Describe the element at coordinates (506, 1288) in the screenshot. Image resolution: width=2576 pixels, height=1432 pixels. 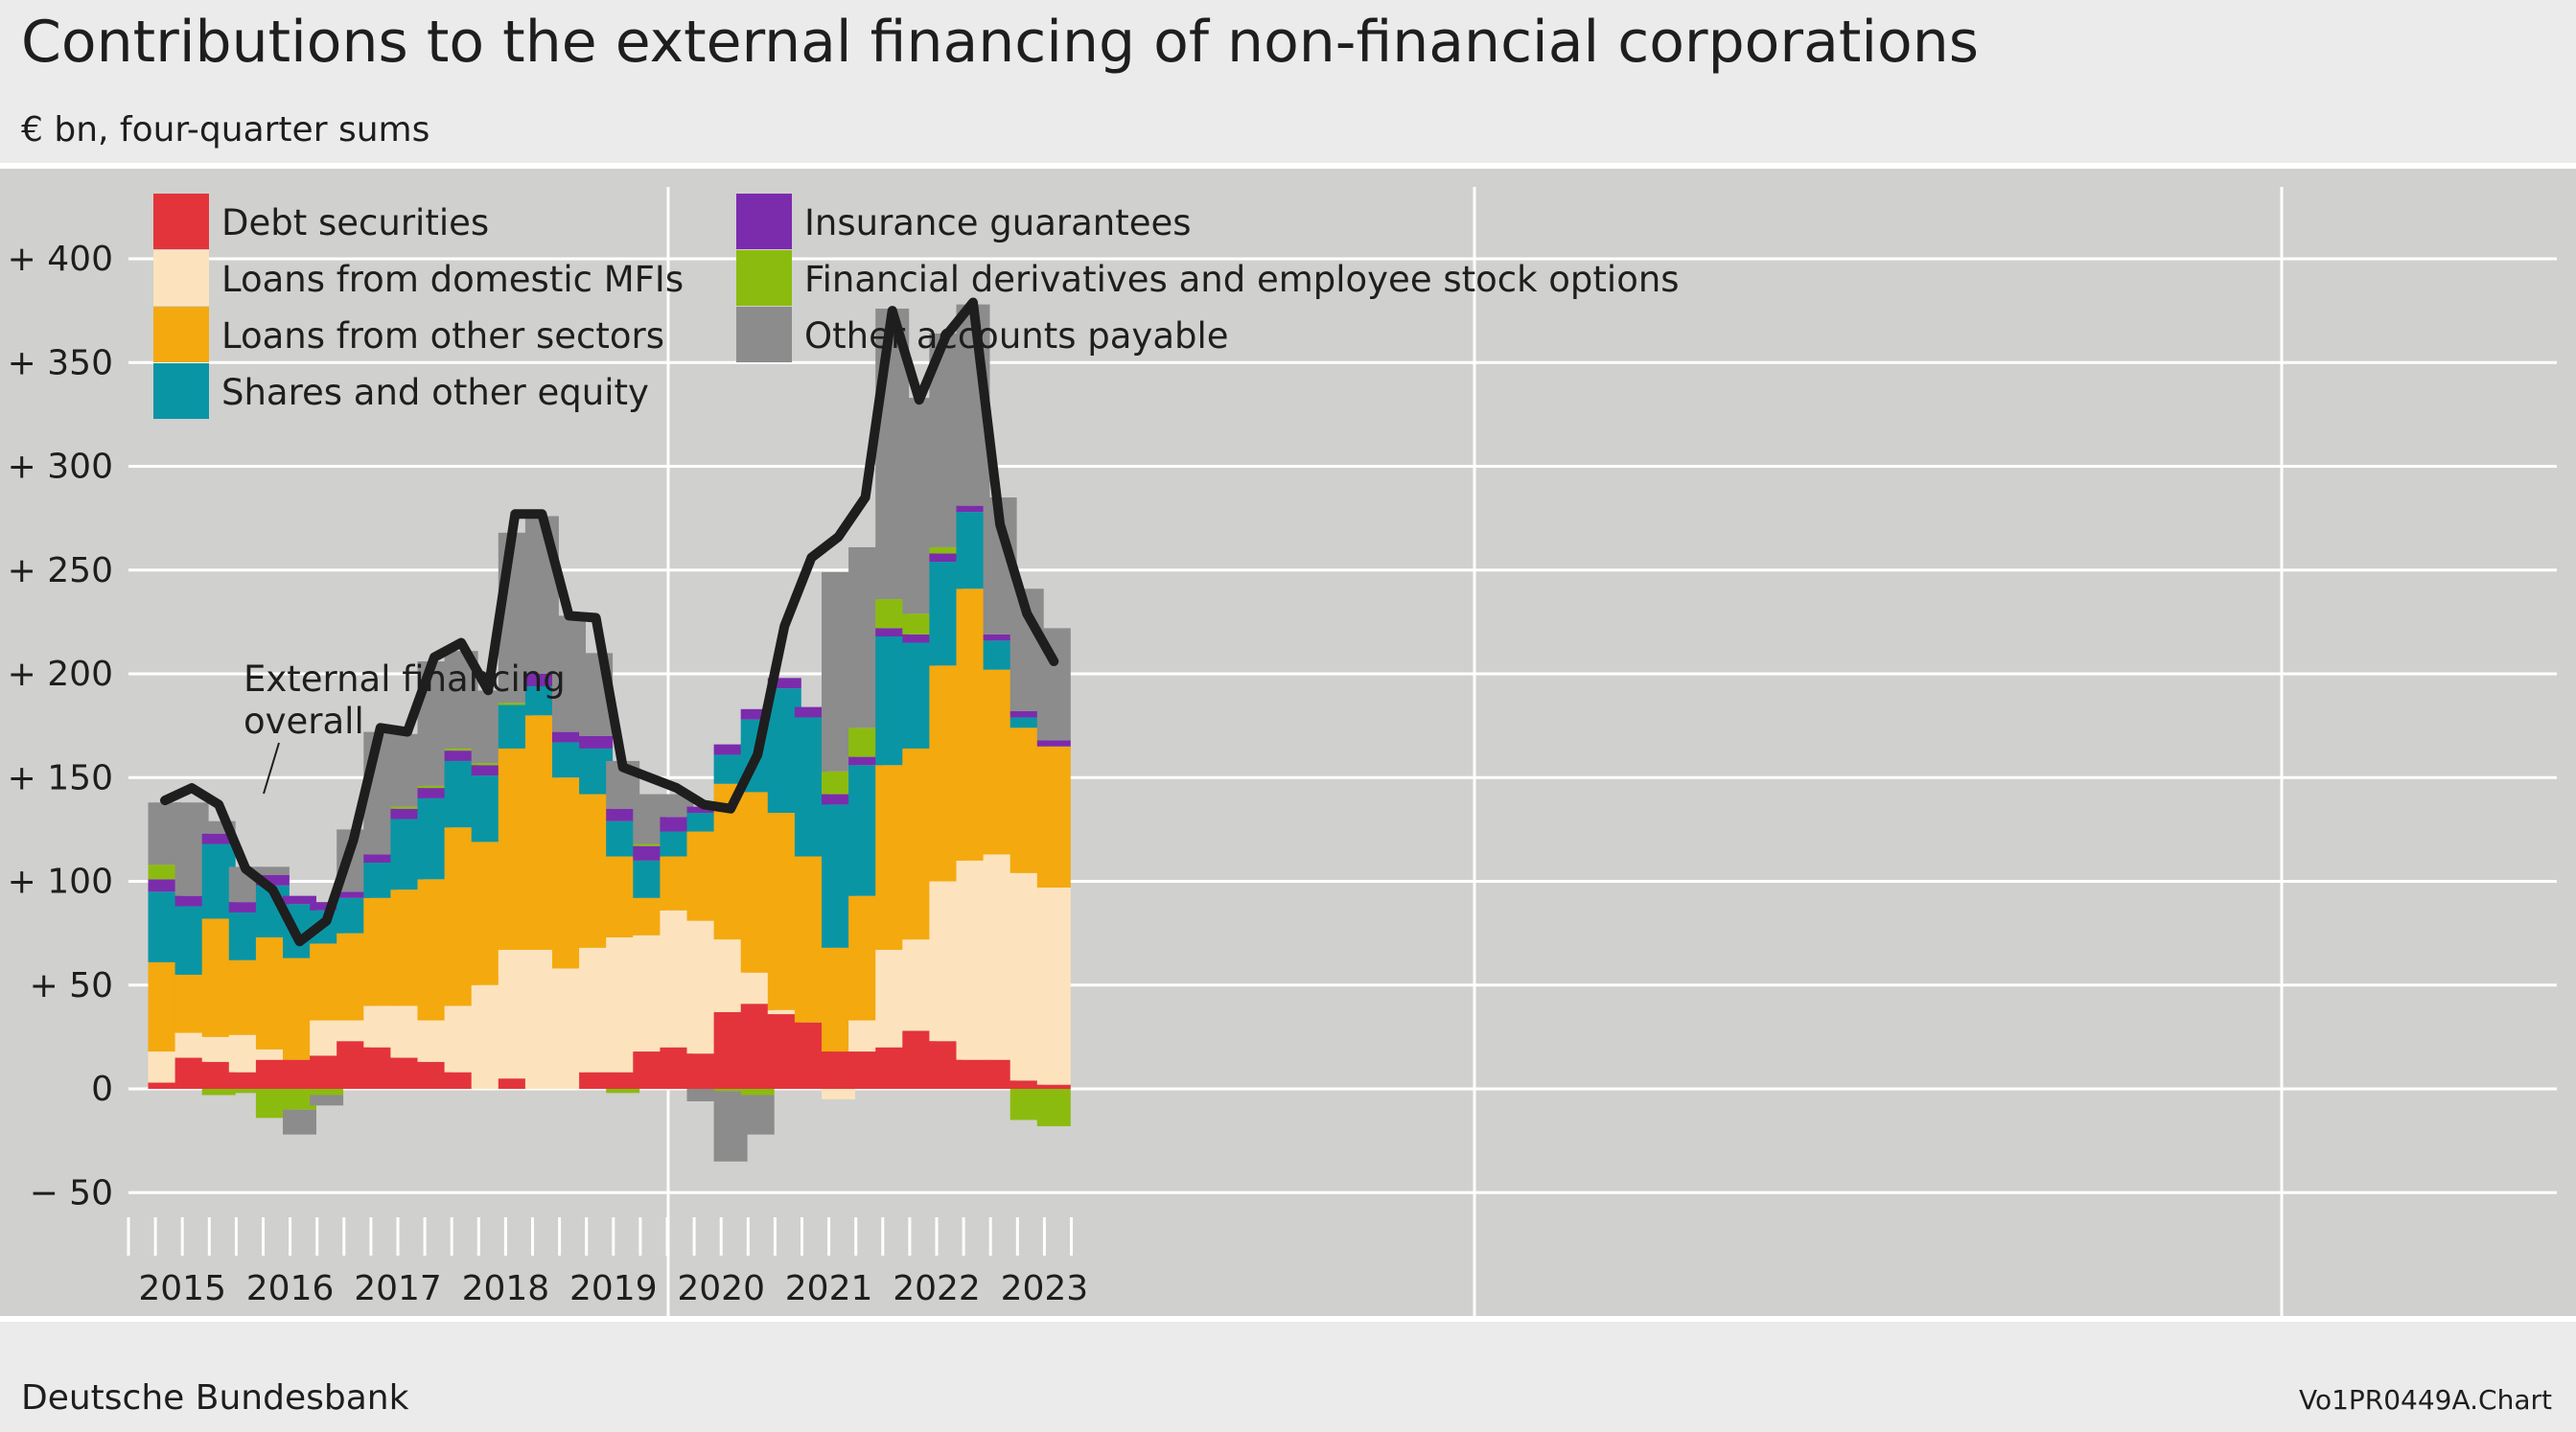
I see `x-year-label: 2018` at that location.